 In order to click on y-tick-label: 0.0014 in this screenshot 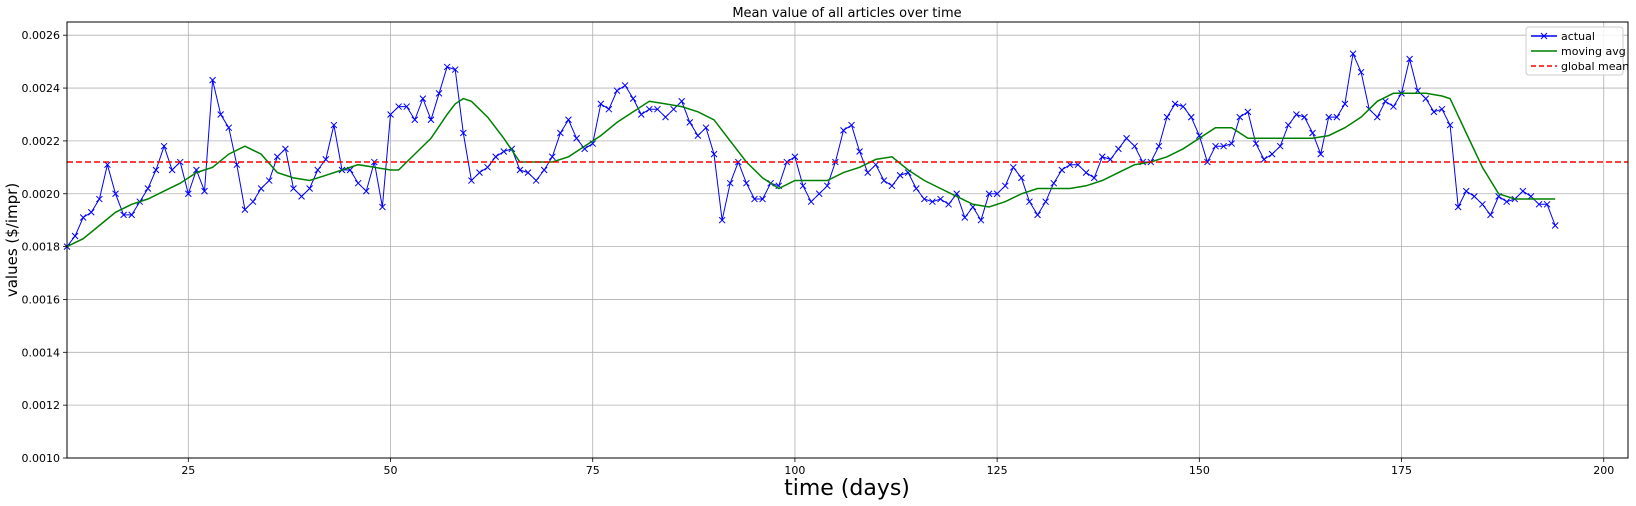, I will do `click(41, 352)`.